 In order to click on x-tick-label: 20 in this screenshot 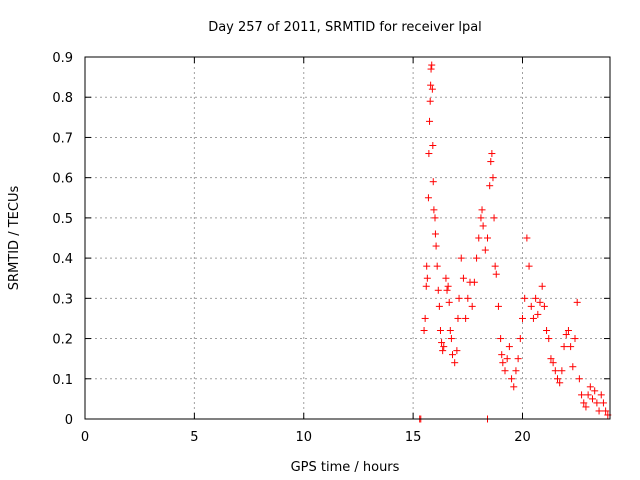, I will do `click(522, 437)`.